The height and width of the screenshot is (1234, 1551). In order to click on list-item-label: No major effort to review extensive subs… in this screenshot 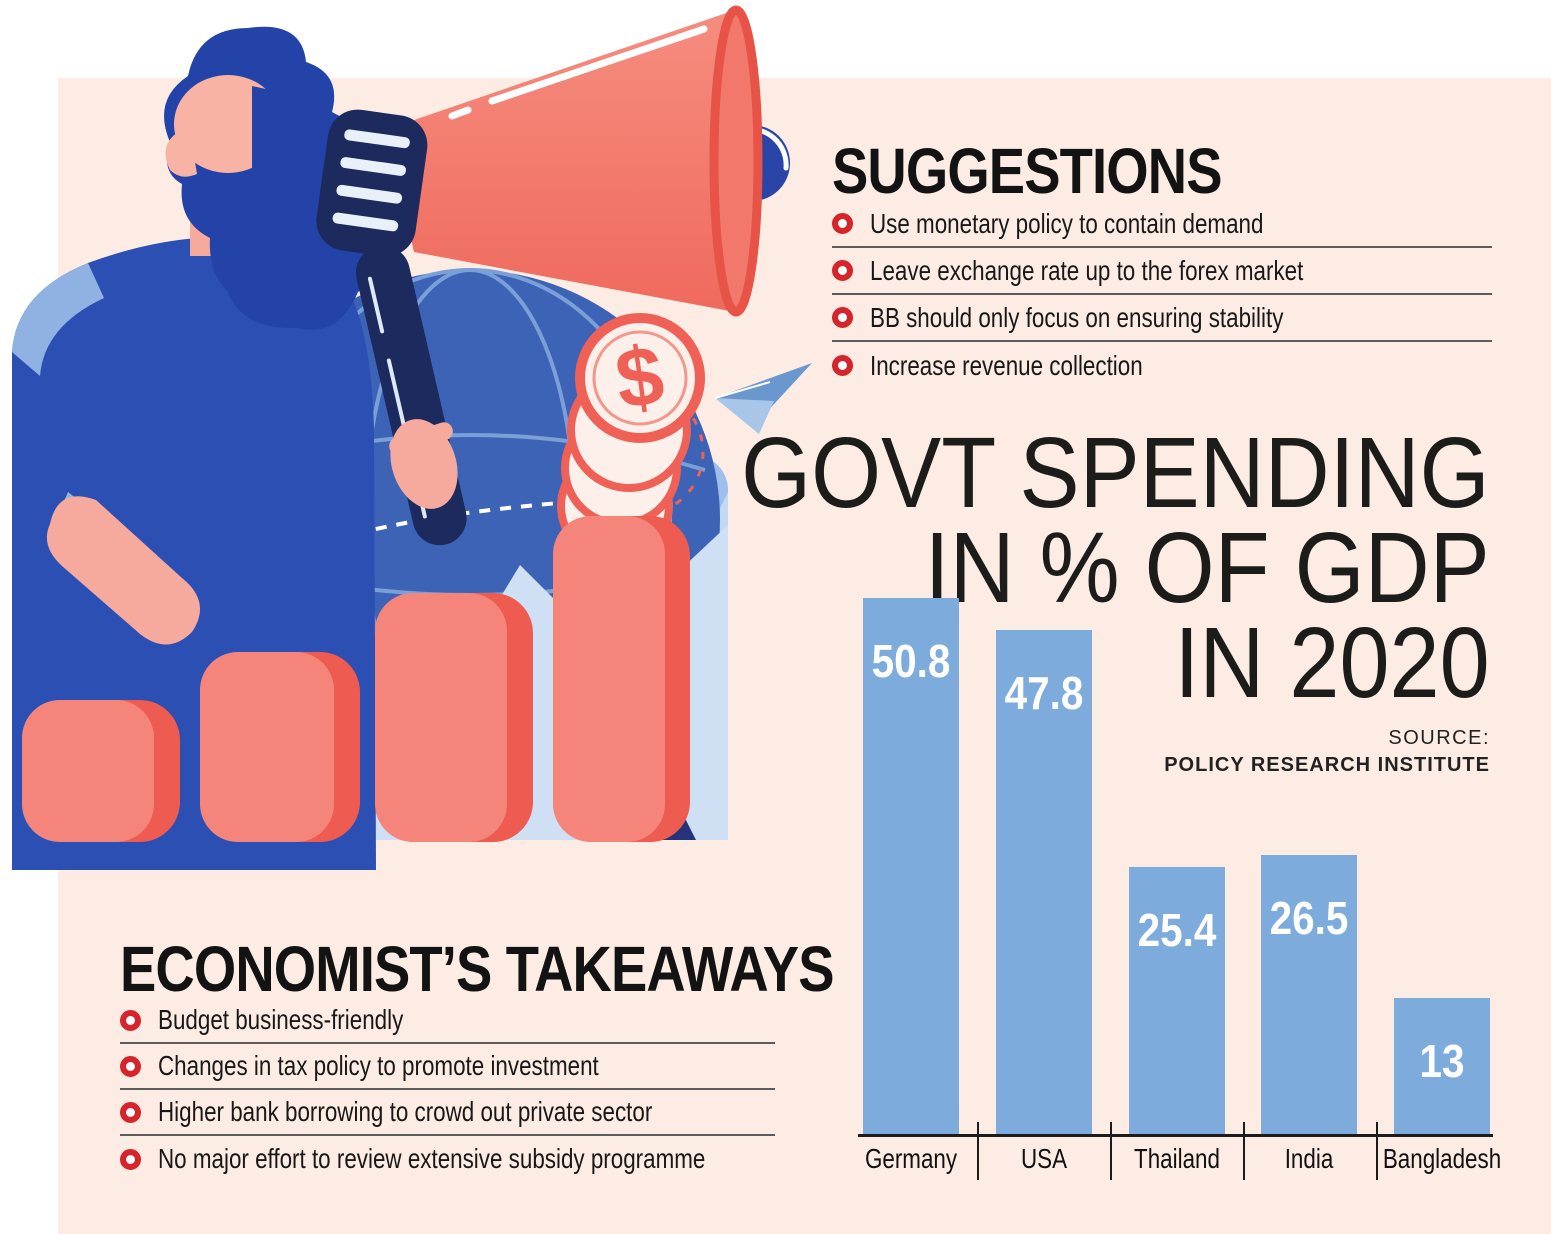, I will do `click(432, 1158)`.